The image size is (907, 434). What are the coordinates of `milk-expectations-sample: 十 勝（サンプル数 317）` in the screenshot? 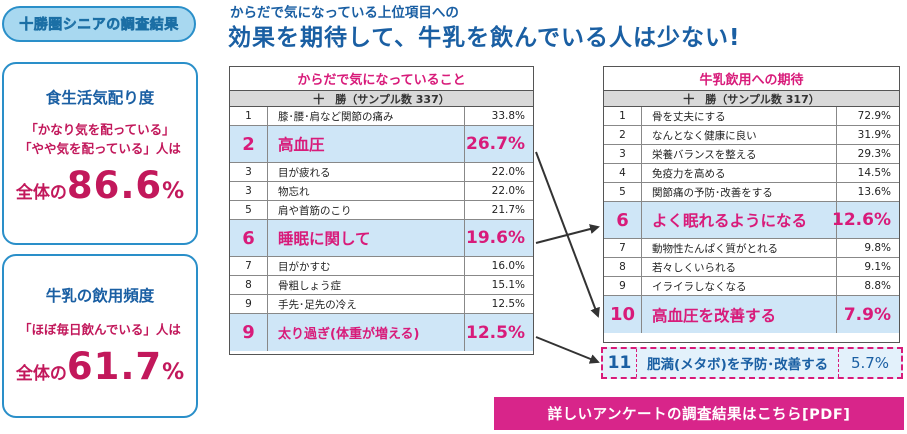 It's located at (751, 99).